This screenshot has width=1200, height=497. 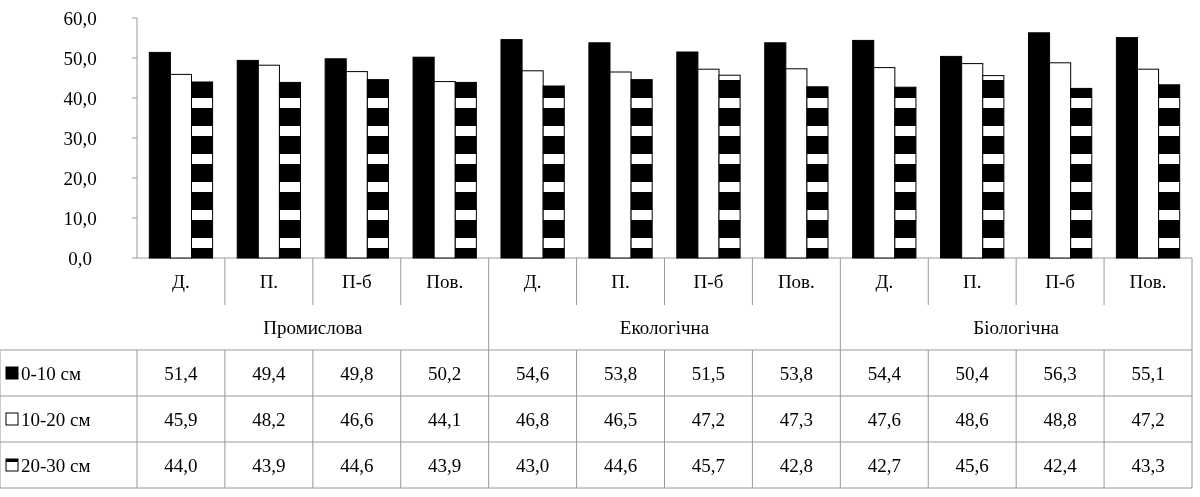 What do you see at coordinates (664, 328) in the screenshot?
I see `text: Екологічна` at bounding box center [664, 328].